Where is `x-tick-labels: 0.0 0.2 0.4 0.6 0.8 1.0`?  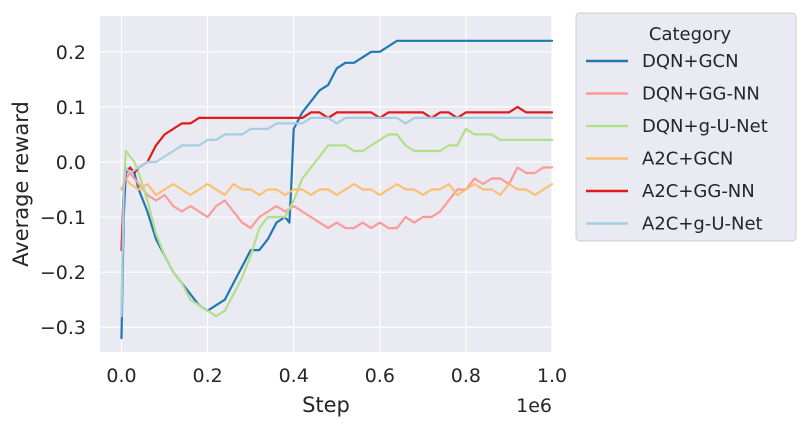 x-tick-labels: 0.0 0.2 0.4 0.6 0.8 1.0 is located at coordinates (336, 376).